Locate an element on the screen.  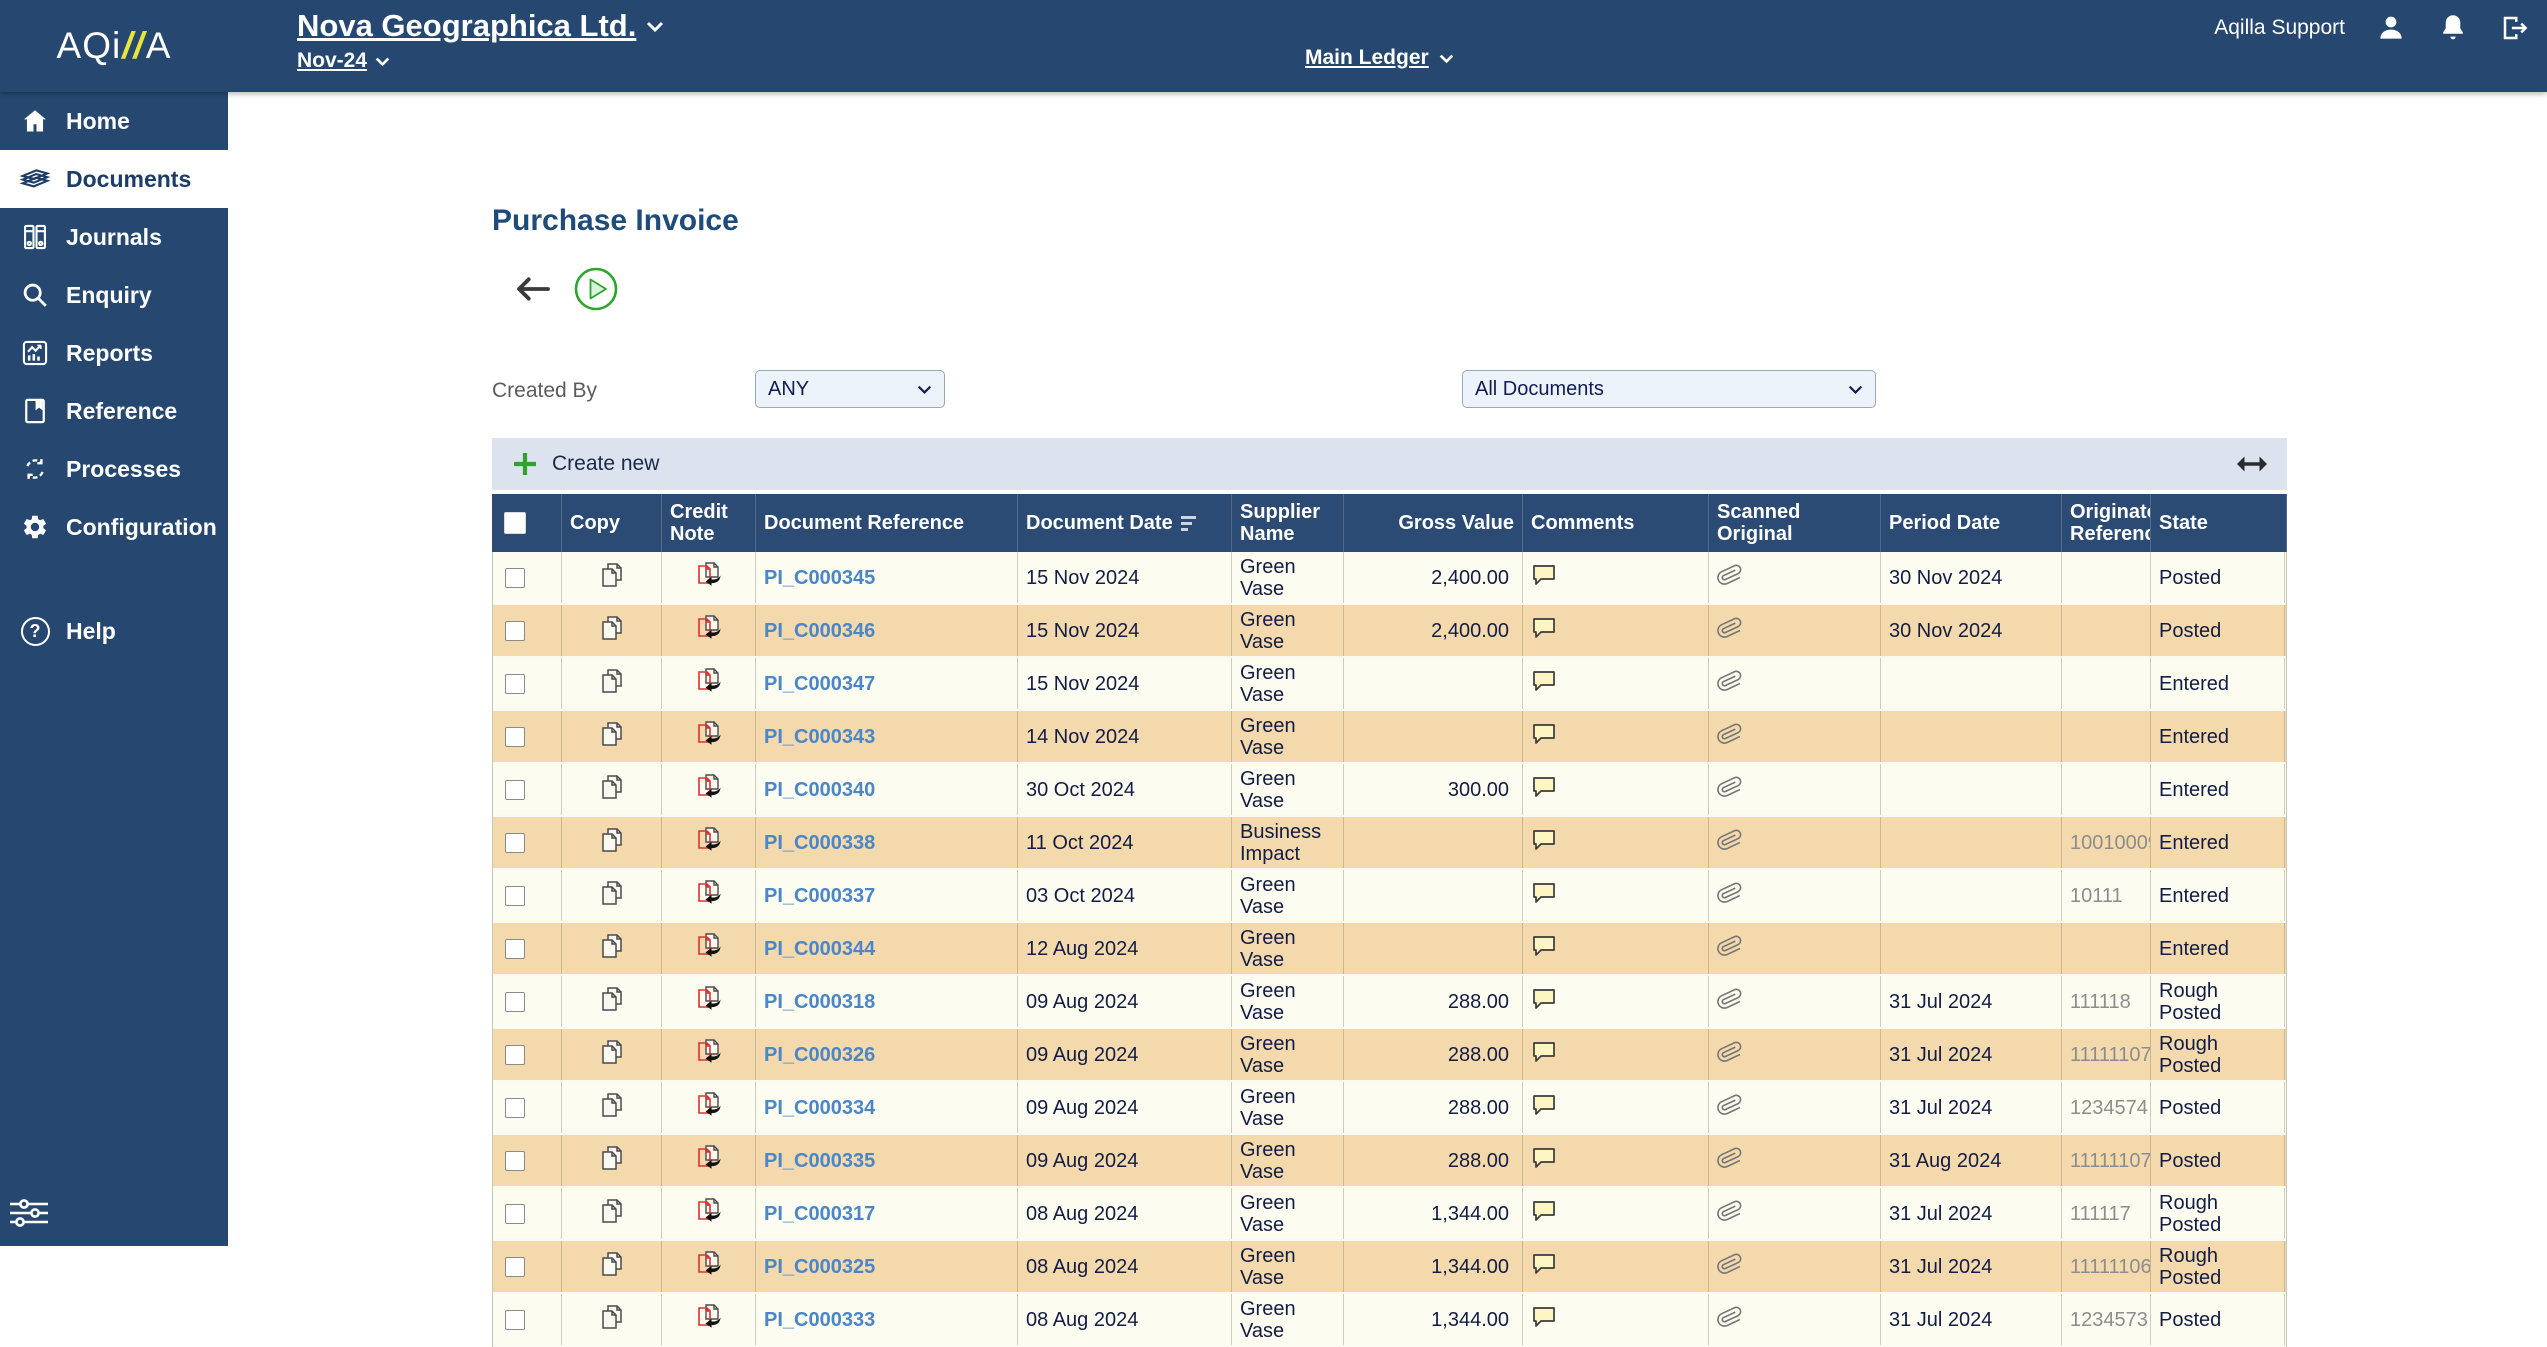
document-reference-link: PI_C000337 is located at coordinates (820, 895).